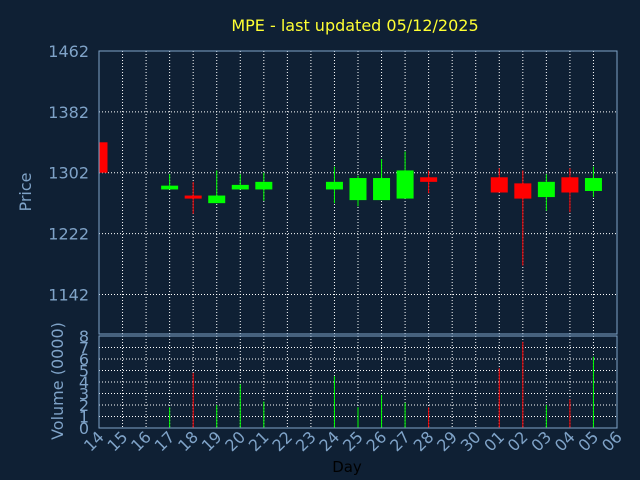  Describe the element at coordinates (68, 294) in the screenshot. I see `price-tick-label: 1142` at that location.